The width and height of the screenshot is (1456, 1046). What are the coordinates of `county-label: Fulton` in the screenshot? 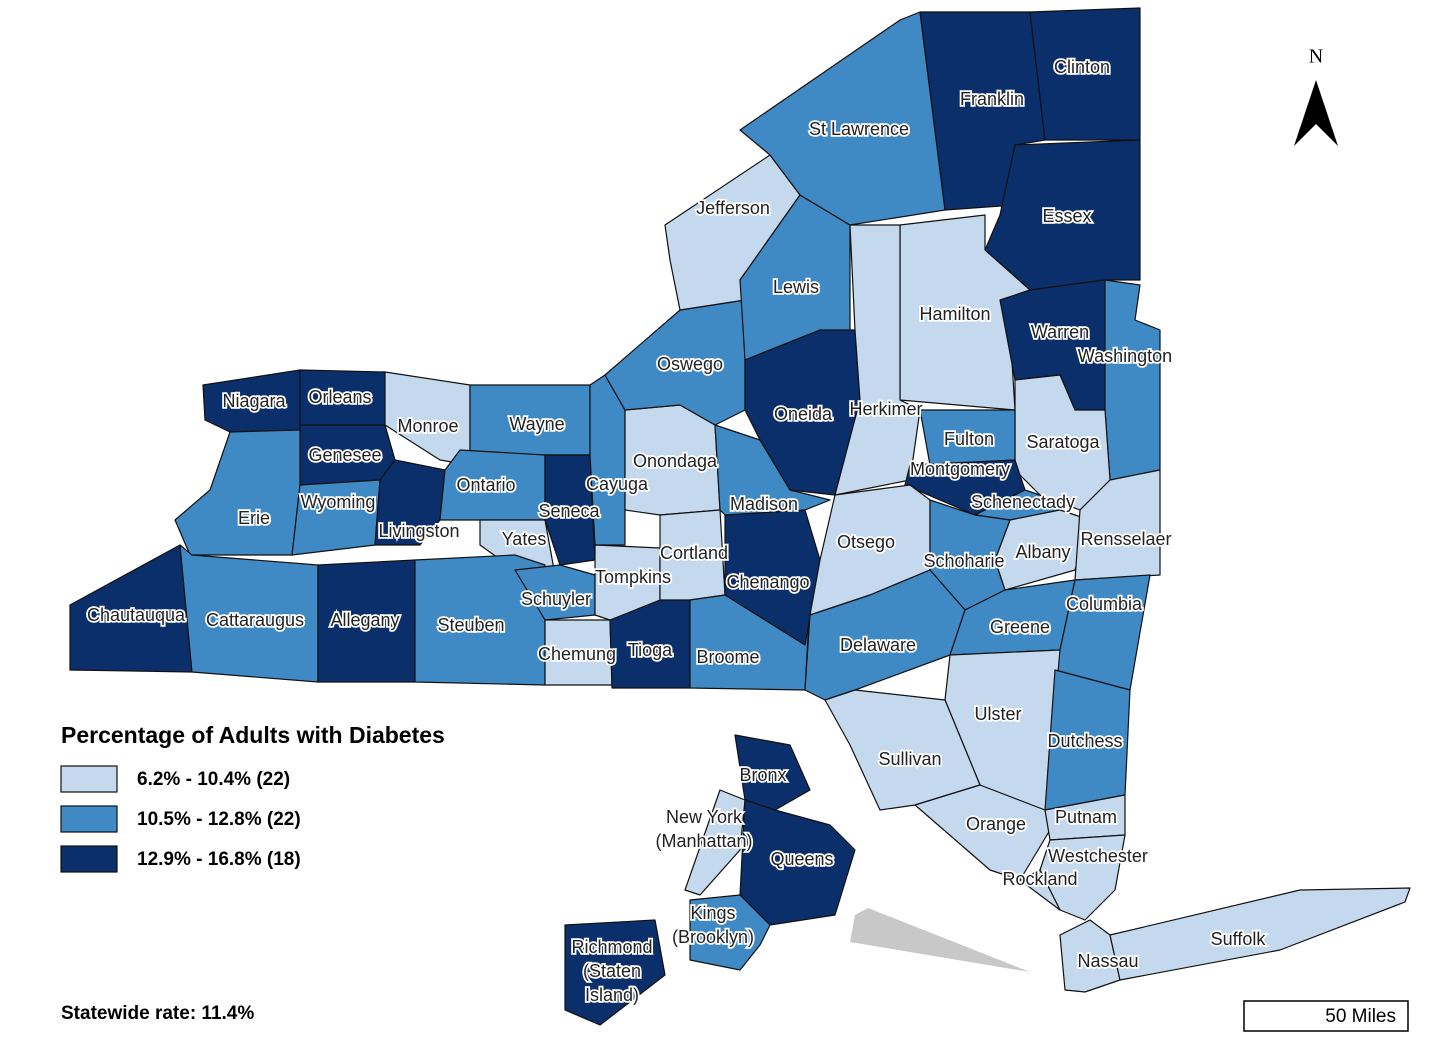 It's located at (969, 439).